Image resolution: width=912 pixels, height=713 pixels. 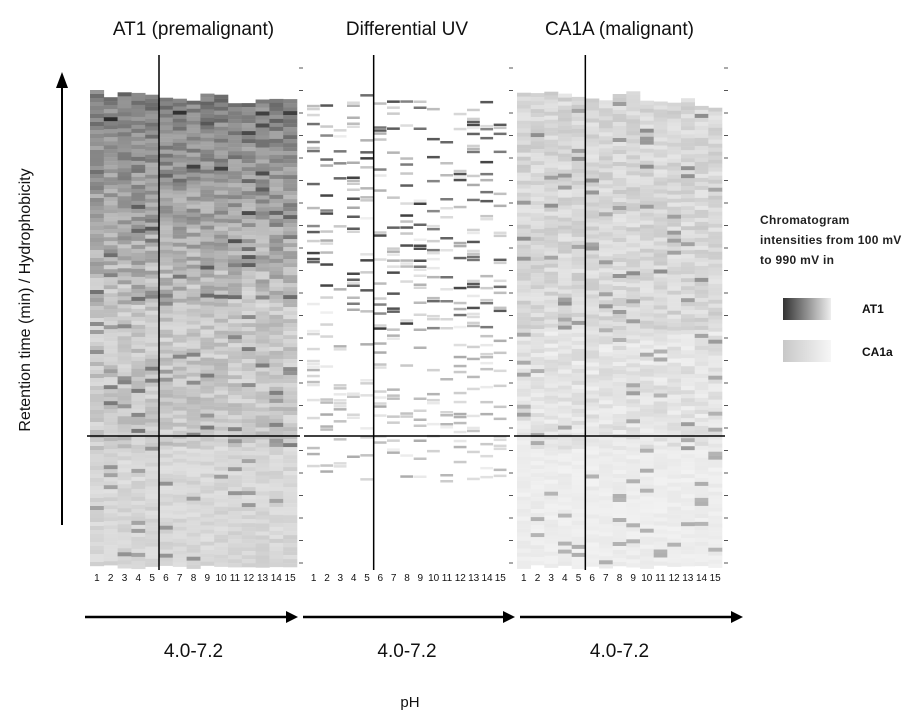 I want to click on lane-label: 4, so click(x=354, y=578).